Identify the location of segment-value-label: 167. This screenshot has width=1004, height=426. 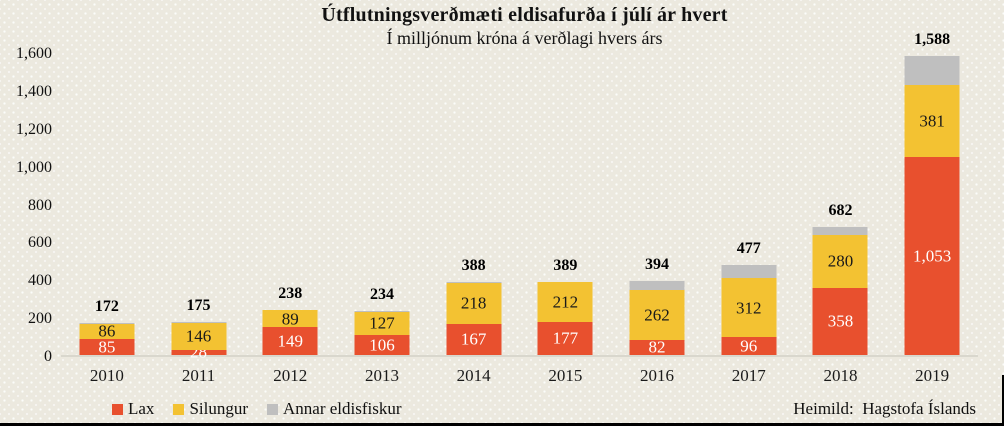
(473, 339).